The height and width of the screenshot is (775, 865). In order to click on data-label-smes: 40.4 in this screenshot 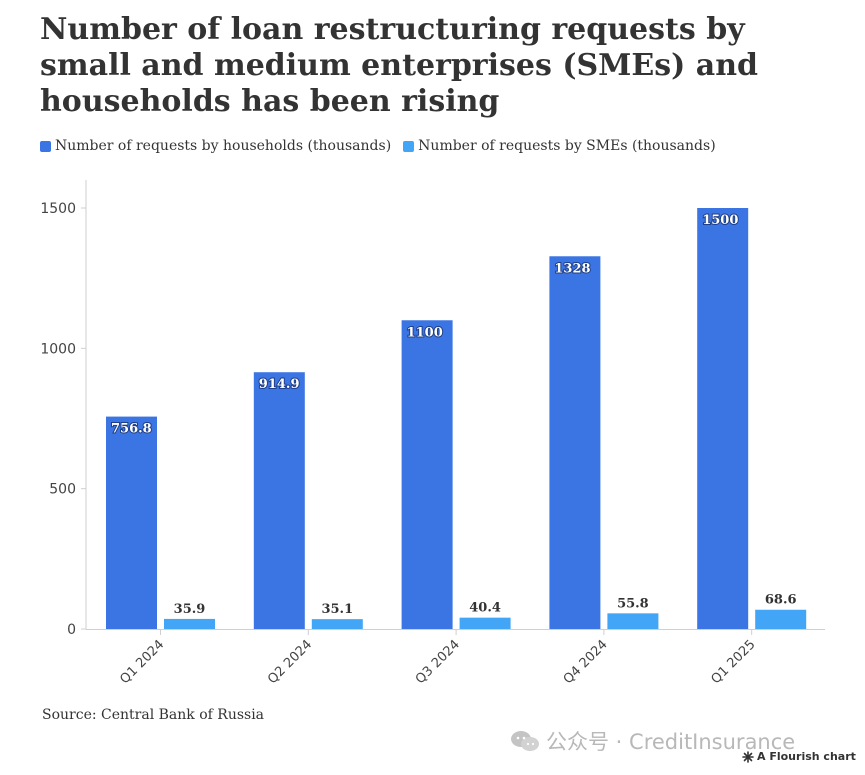, I will do `click(485, 608)`.